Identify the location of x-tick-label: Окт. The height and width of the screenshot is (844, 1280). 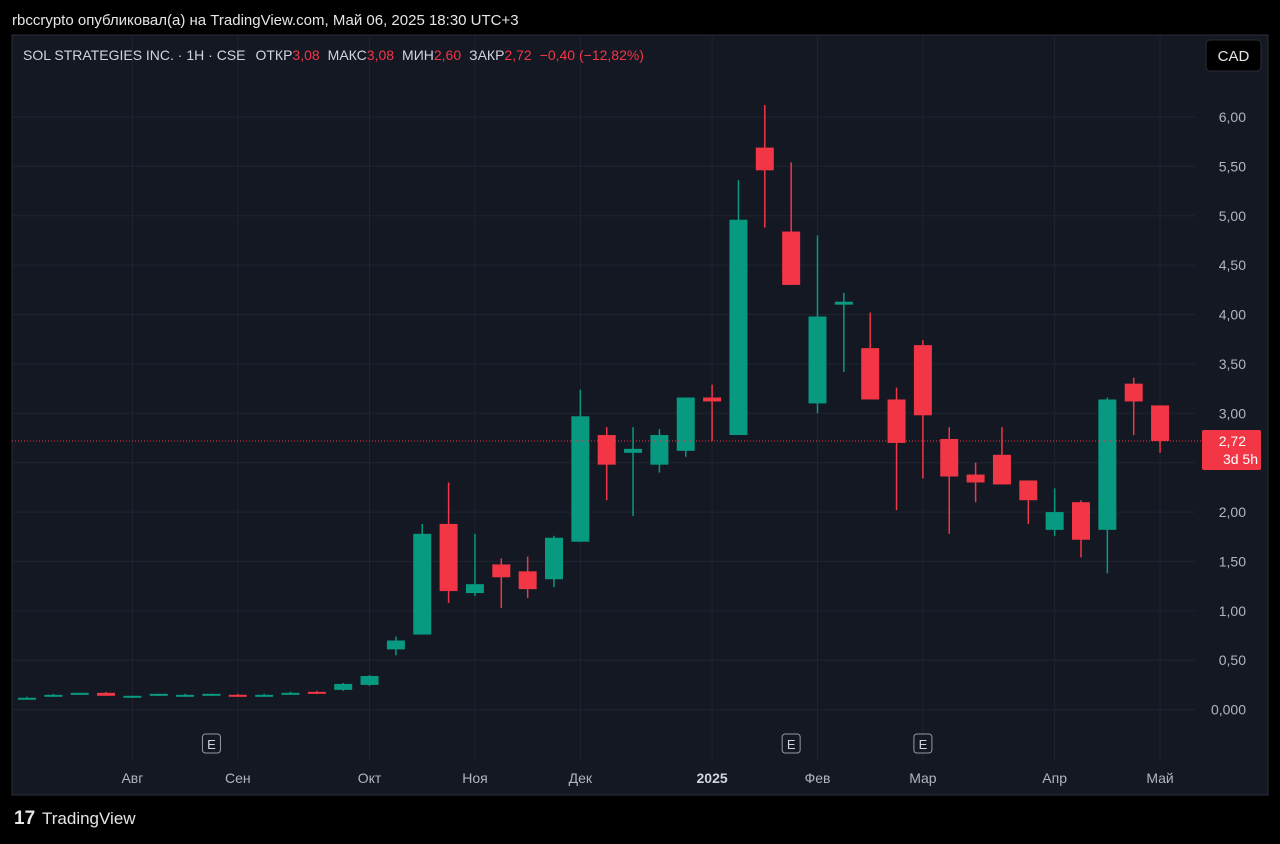
(370, 778).